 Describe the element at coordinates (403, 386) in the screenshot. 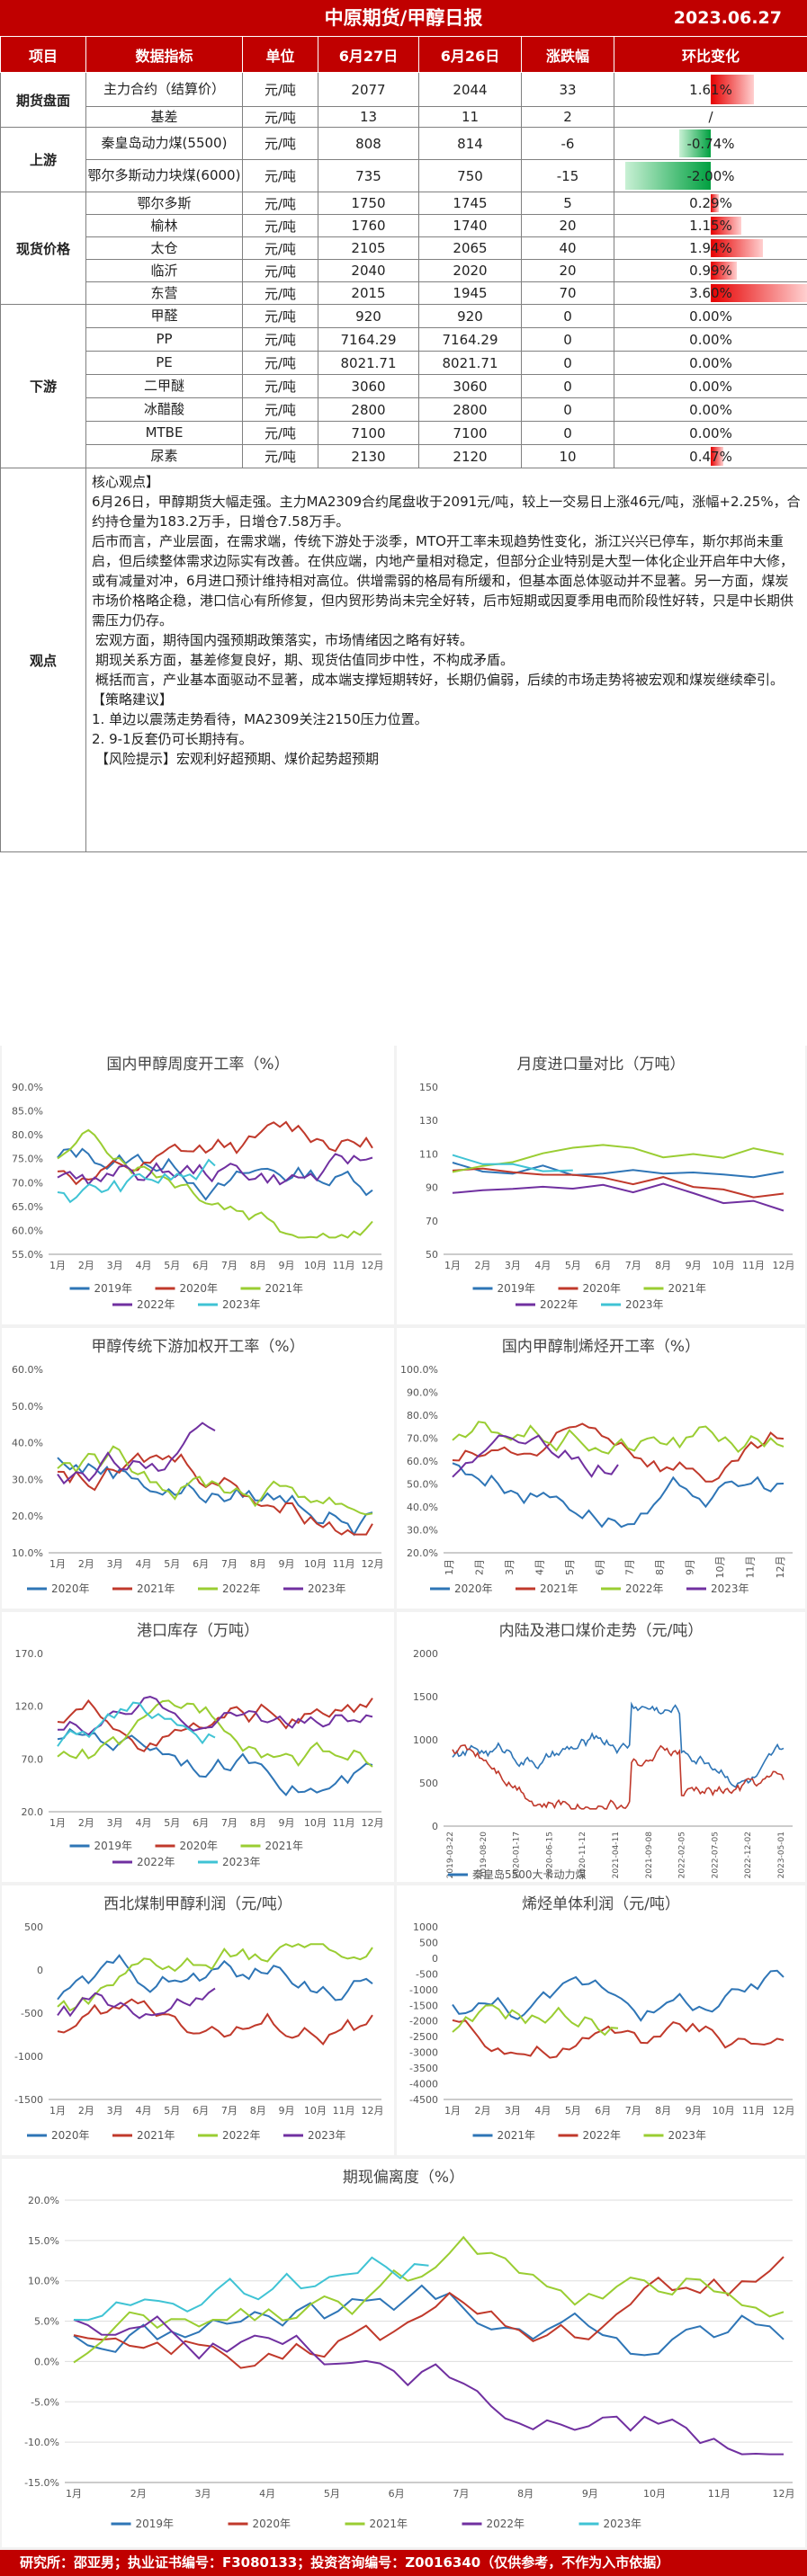

I see `table-row: 下游 甲醛 元/吨 920 920 0 0.00%` at that location.